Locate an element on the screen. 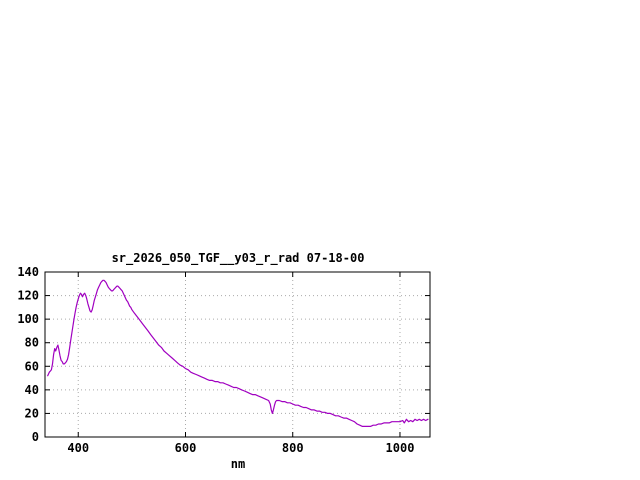 The width and height of the screenshot is (640, 480). y-tick-label: 0 is located at coordinates (35, 437).